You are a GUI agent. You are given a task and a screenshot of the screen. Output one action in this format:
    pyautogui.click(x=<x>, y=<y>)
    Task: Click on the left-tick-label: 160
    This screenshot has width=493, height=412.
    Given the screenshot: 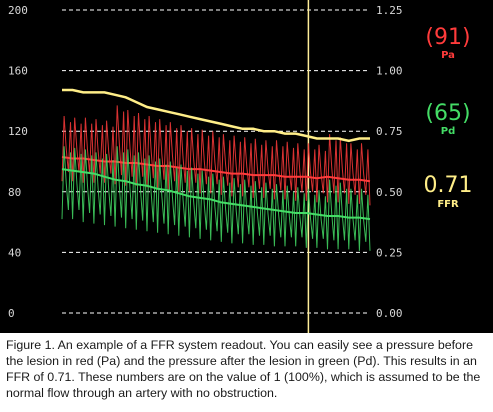 What is the action you would take?
    pyautogui.click(x=18, y=71)
    